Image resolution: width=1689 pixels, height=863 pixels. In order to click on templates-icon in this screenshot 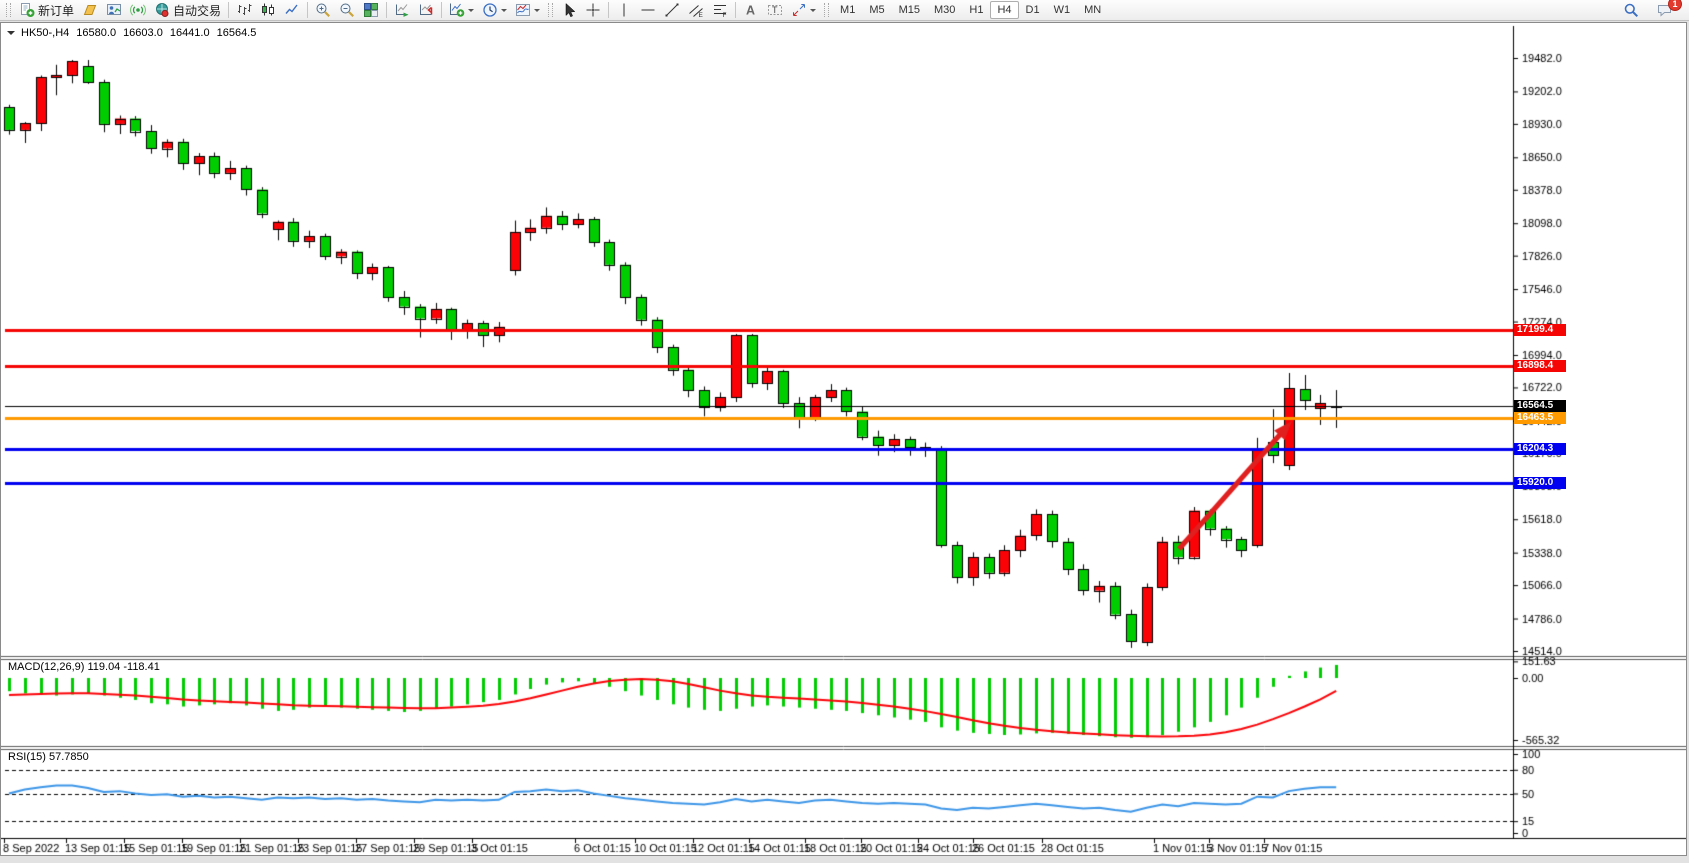, I will do `click(523, 10)`.